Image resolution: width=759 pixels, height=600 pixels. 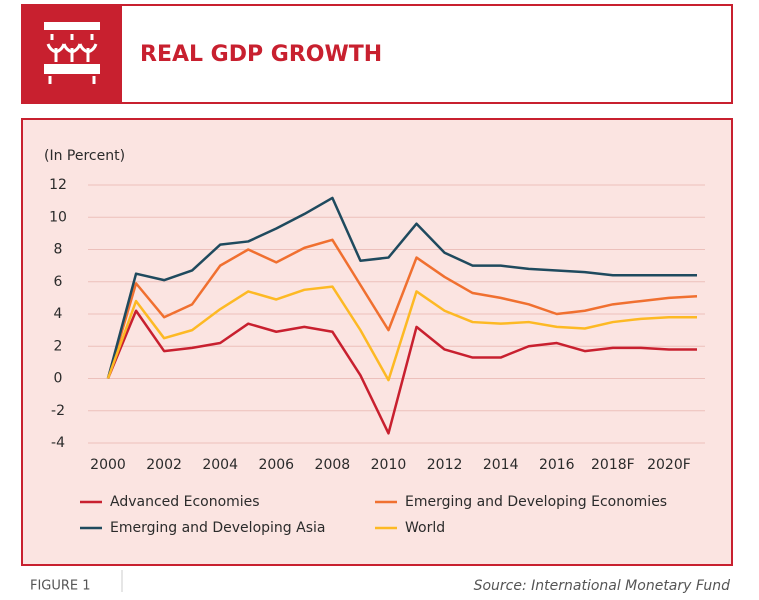 I want to click on y-tick-label: 8, so click(x=58, y=250).